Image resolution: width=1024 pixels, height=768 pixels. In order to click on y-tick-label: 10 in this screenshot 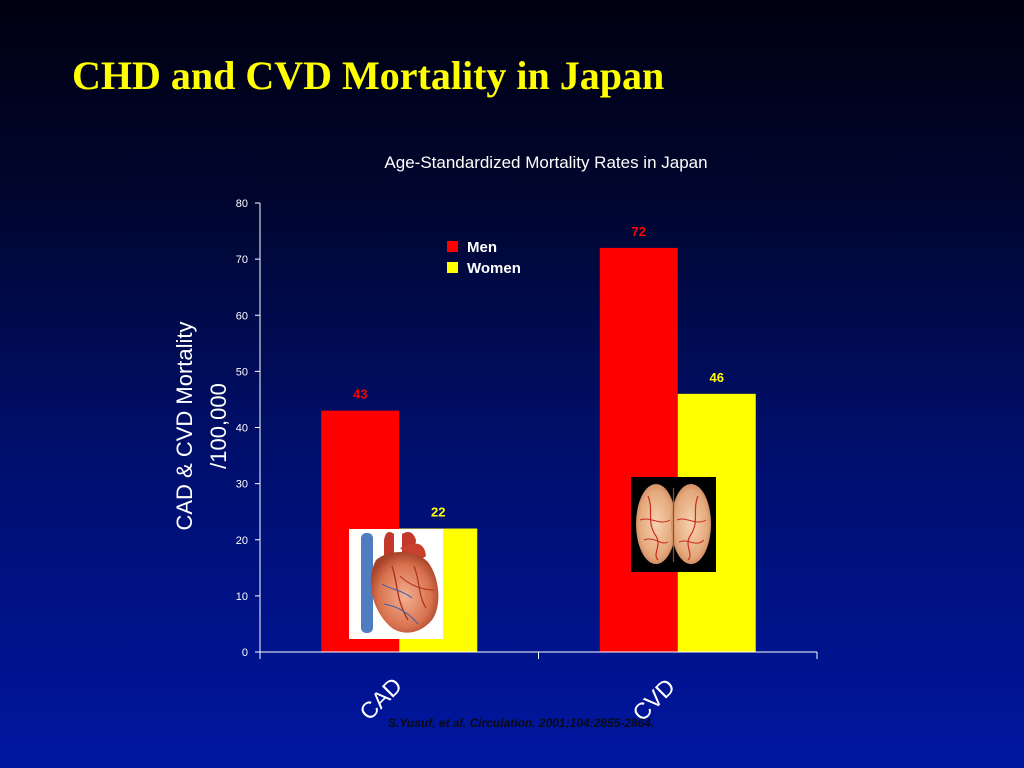, I will do `click(242, 597)`.